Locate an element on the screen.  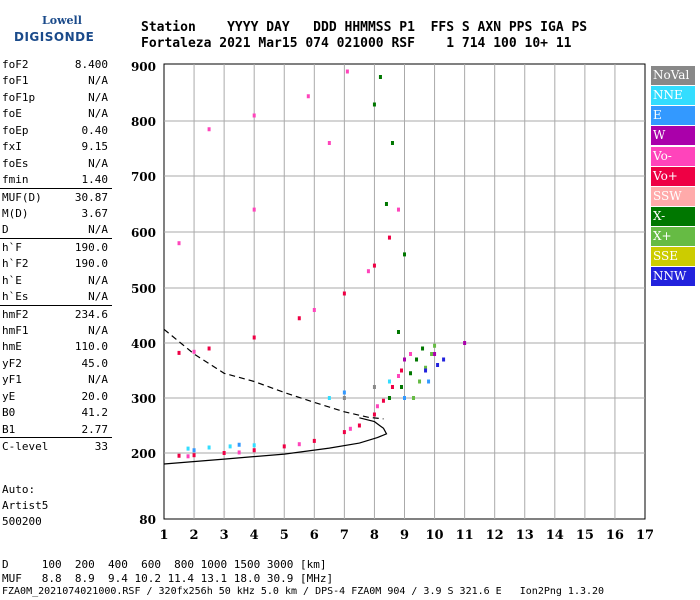
param-name: fxI is located at coordinates (12, 147).